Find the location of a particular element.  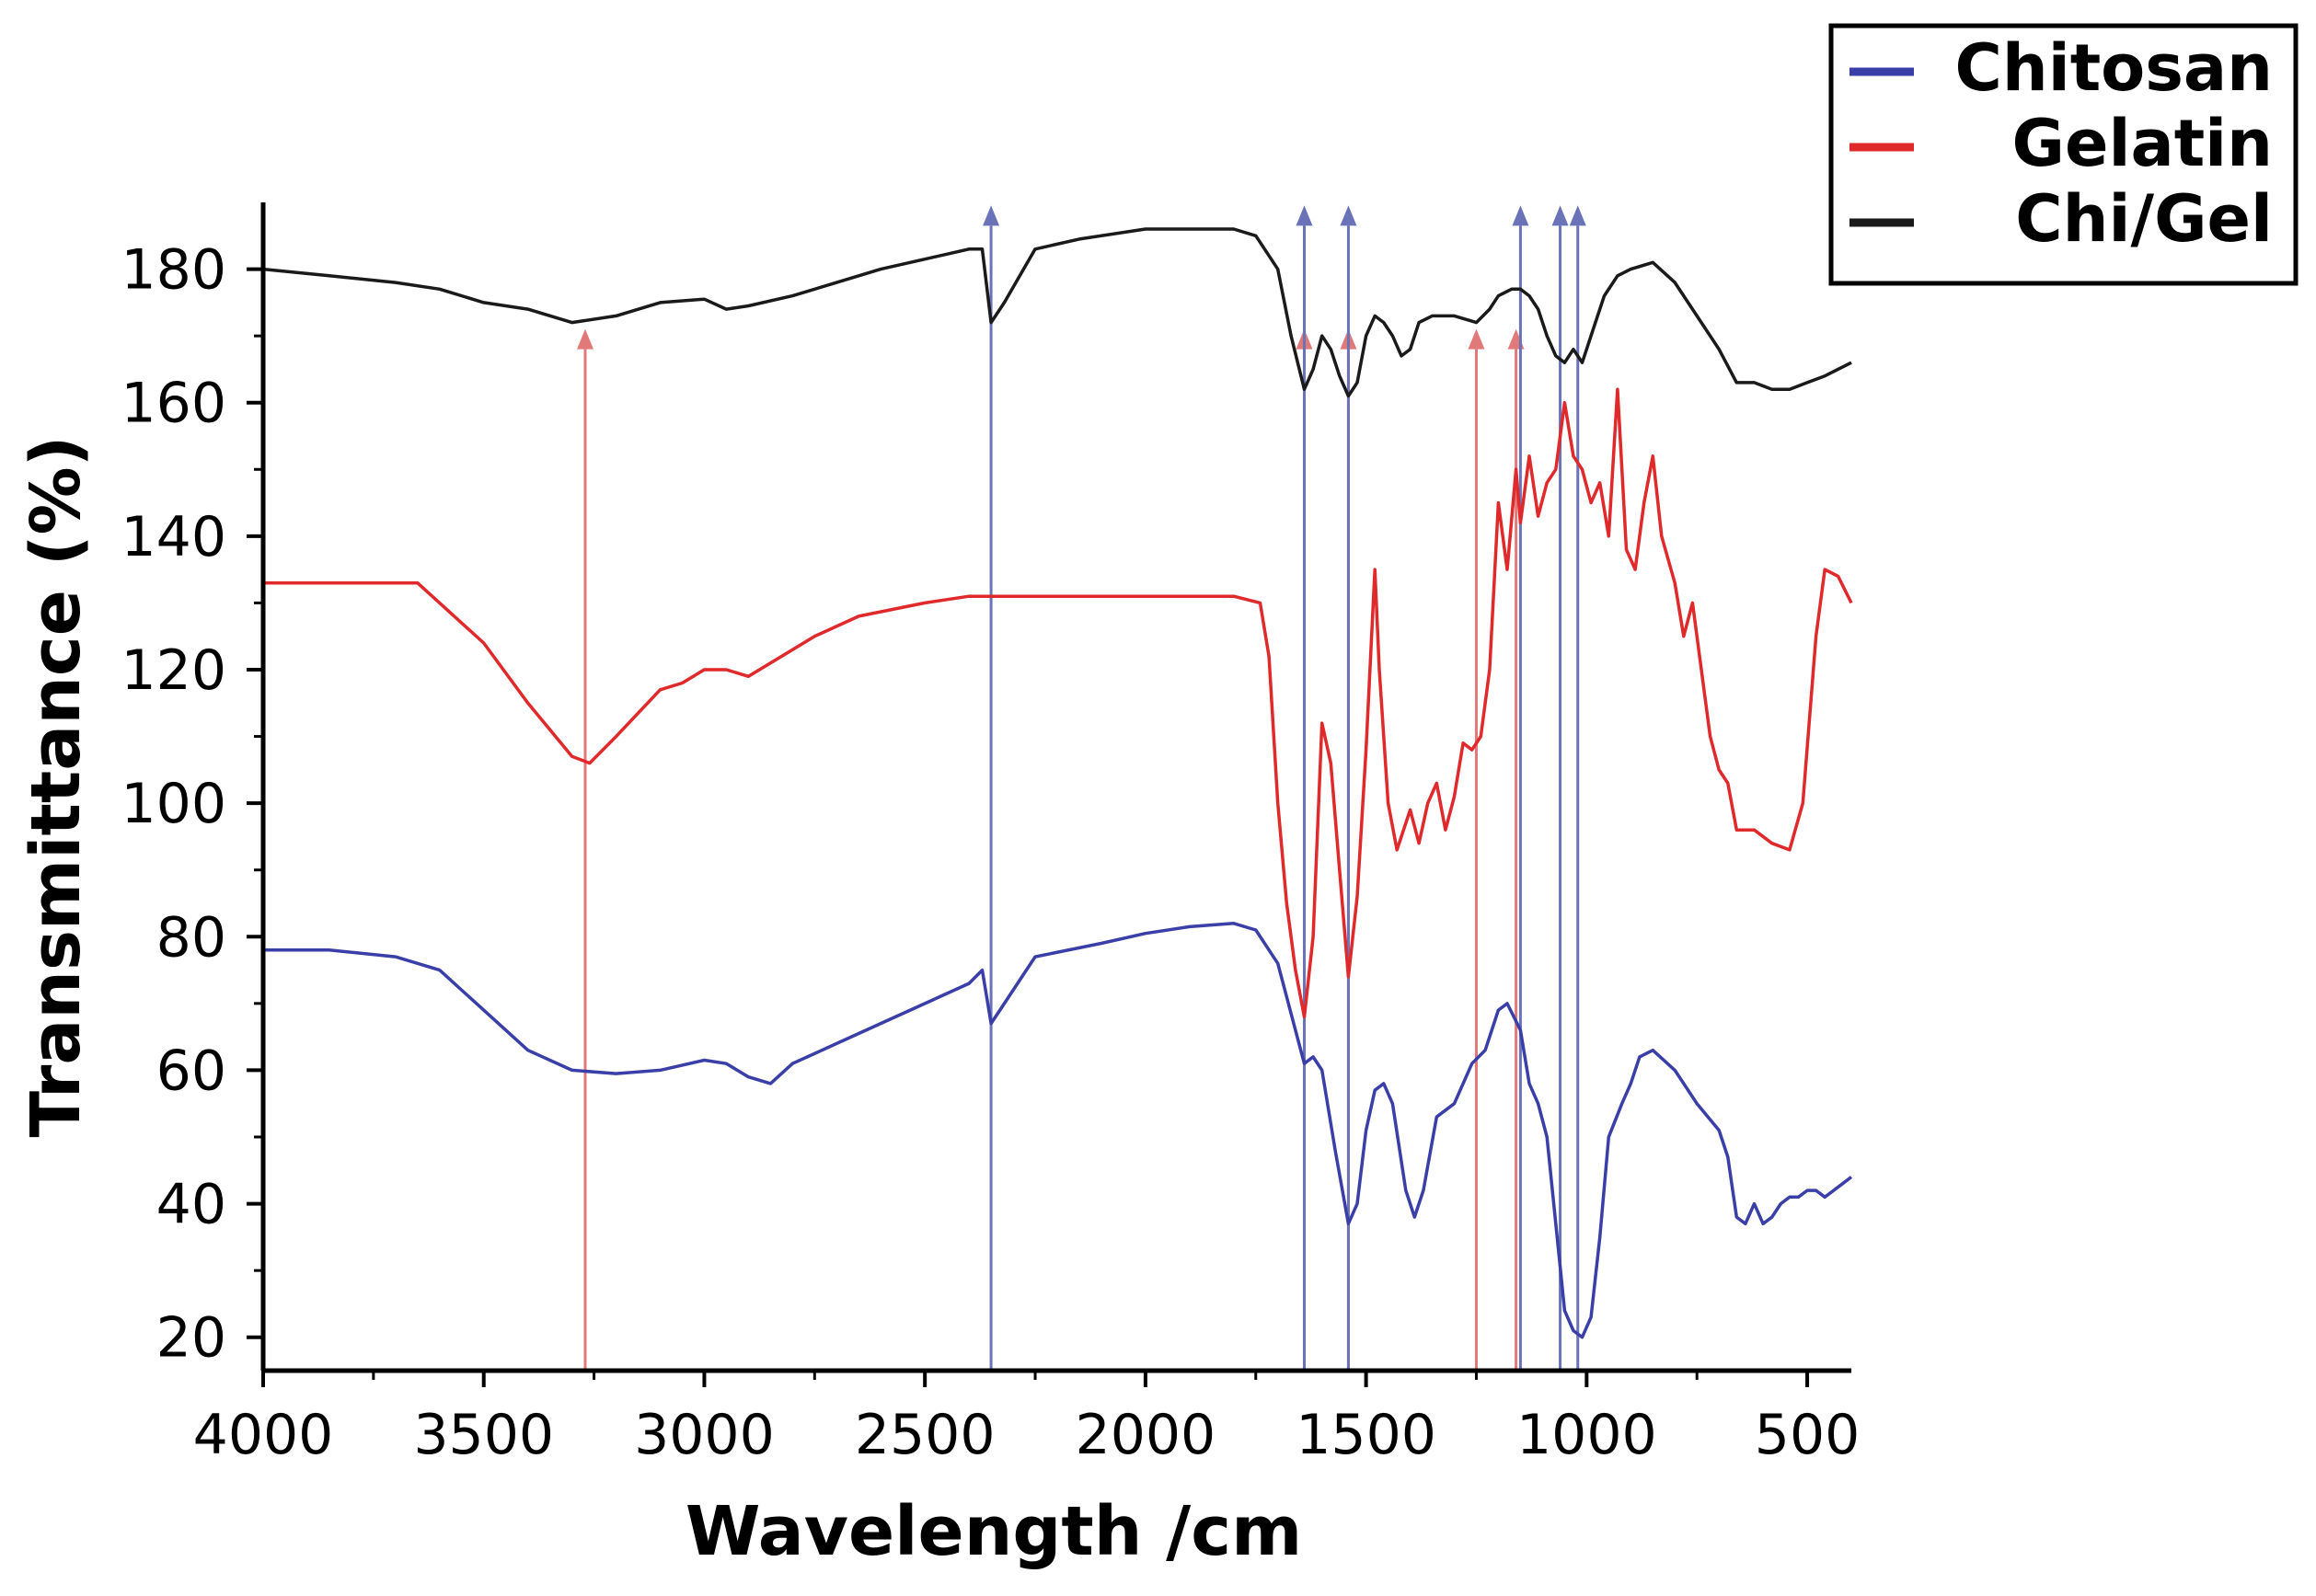

y-tick-label: 20 is located at coordinates (191, 1339).